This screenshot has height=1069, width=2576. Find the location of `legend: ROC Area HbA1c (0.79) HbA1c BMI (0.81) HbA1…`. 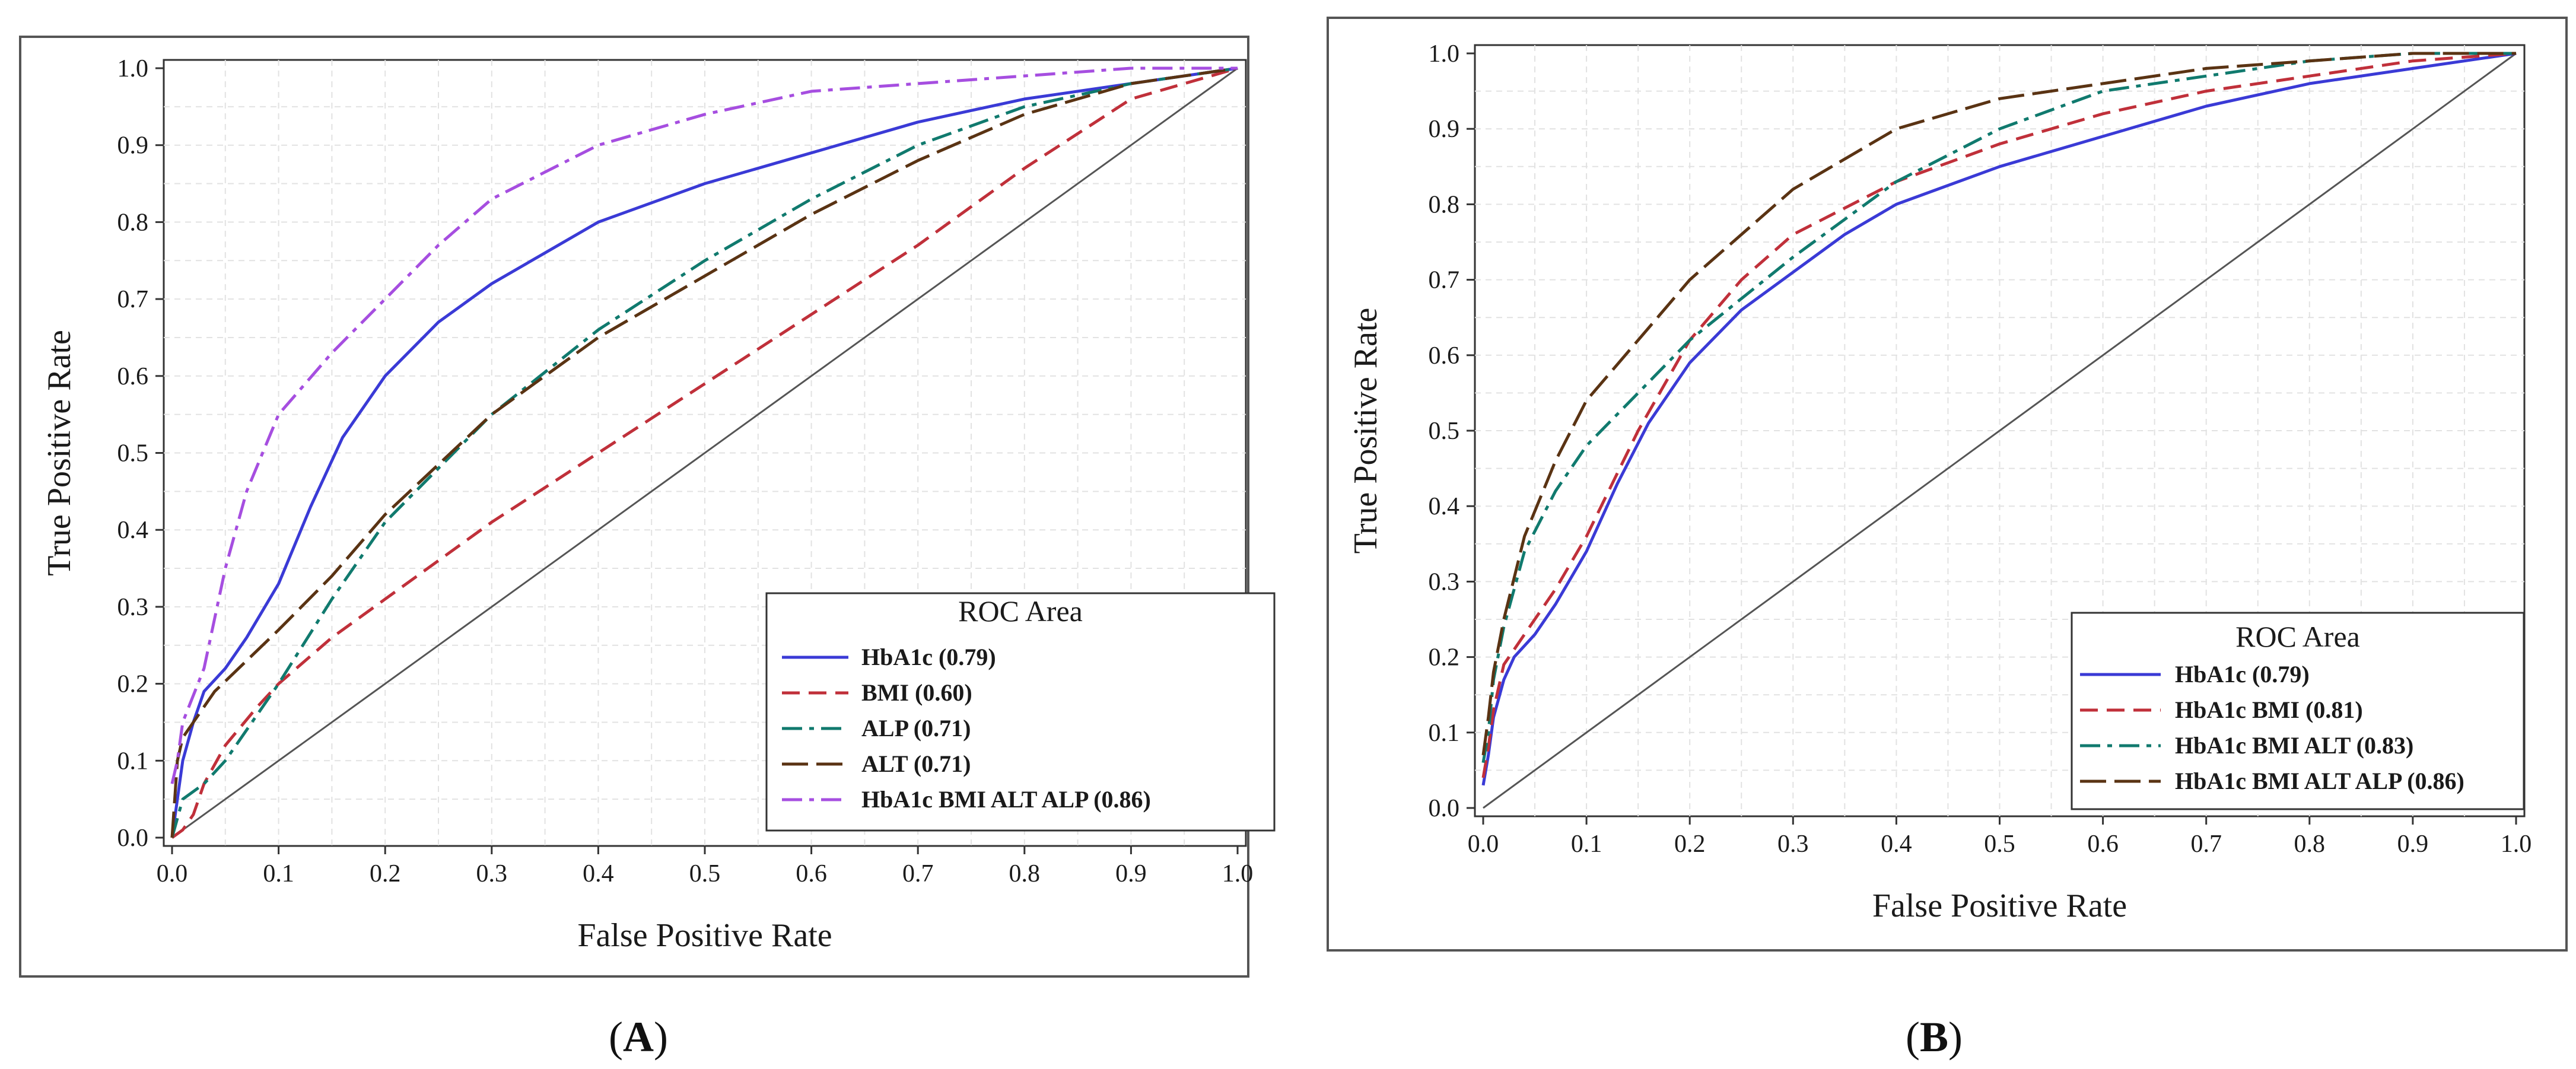

legend: ROC Area HbA1c (0.79) HbA1c BMI (0.81) HbA1… is located at coordinates (2298, 711).